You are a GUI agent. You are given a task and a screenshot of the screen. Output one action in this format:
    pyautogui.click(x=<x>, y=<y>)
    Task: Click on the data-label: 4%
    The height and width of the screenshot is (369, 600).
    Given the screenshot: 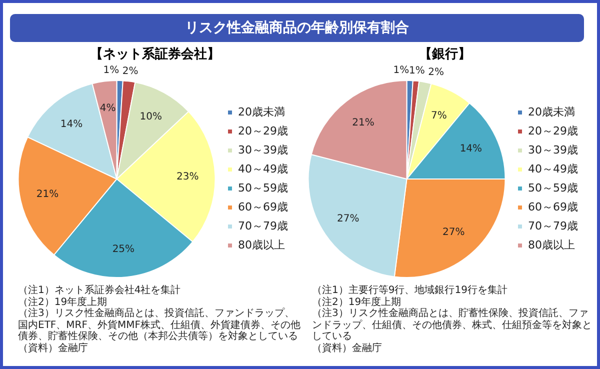 What is the action you would take?
    pyautogui.click(x=108, y=108)
    